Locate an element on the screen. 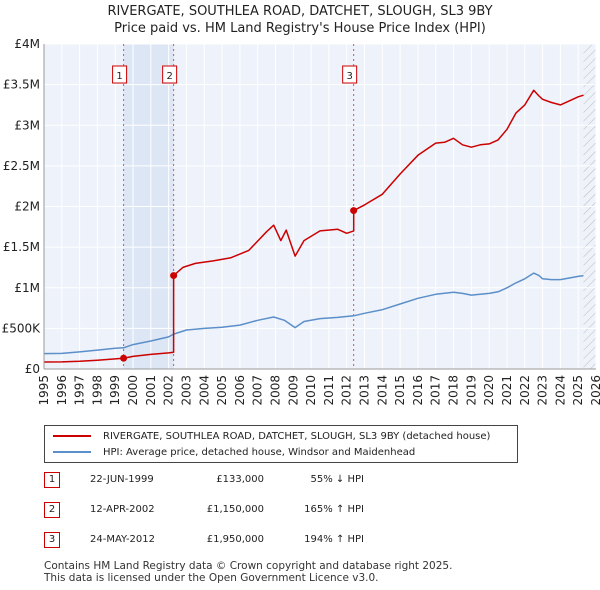 This screenshot has height=590, width=600. x-tick-label: 2010 is located at coordinates (311, 390).